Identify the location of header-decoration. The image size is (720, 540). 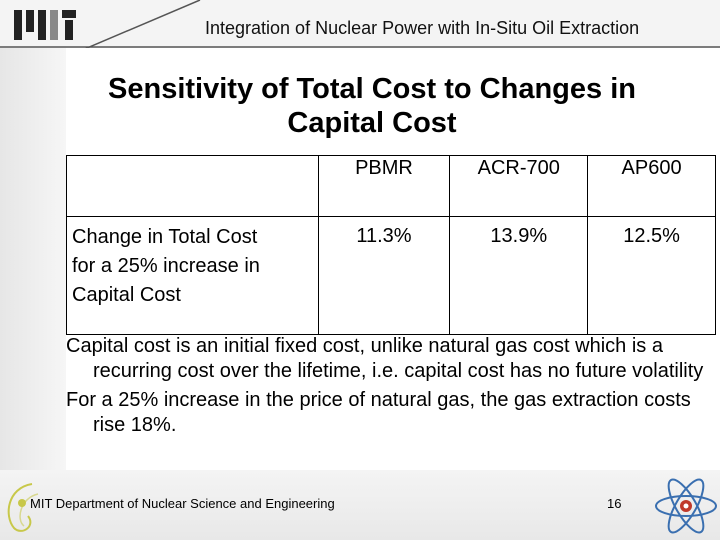
(360, 24).